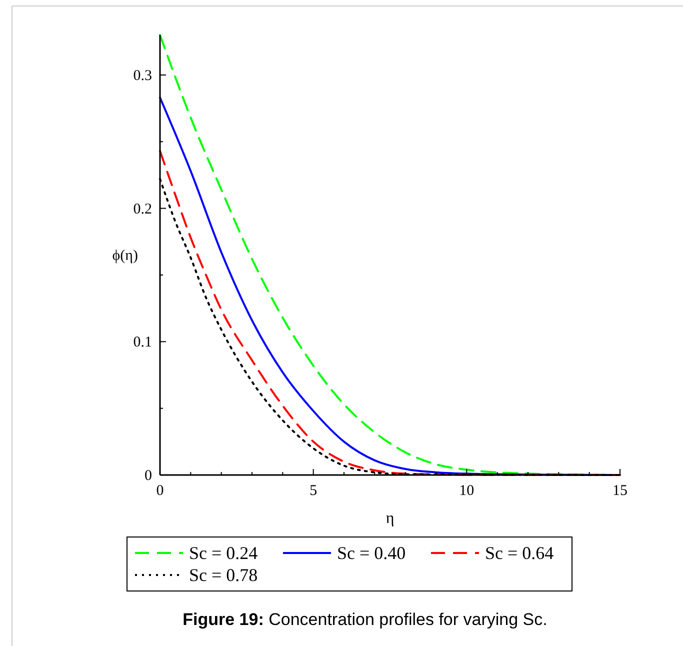 Image resolution: width=683 pixels, height=646 pixels. What do you see at coordinates (466, 491) in the screenshot?
I see `x-tick-label: 10` at bounding box center [466, 491].